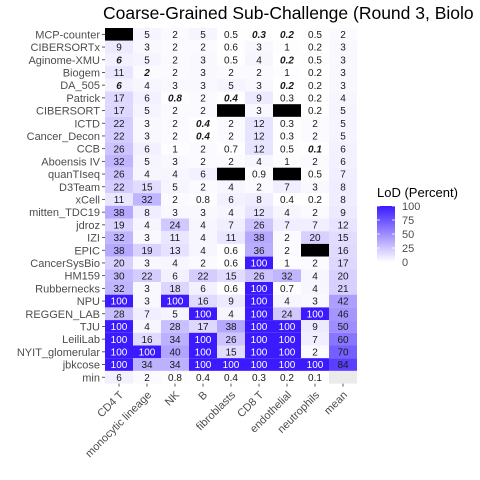 Image resolution: width=480 pixels, height=480 pixels. I want to click on cell-value-label: 22, so click(119, 137).